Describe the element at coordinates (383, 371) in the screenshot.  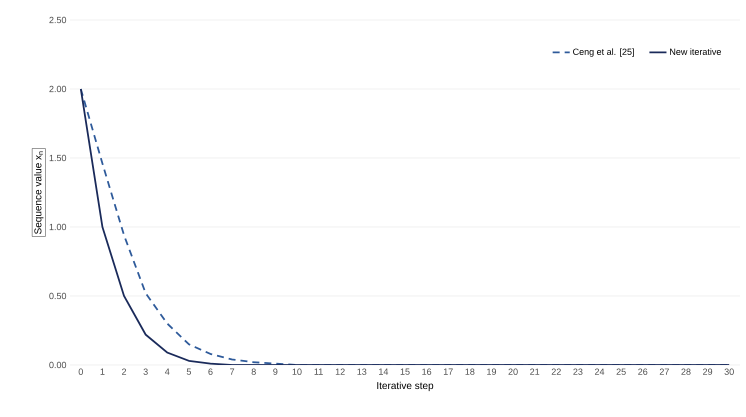
I see `x-tick-label: 14` at that location.